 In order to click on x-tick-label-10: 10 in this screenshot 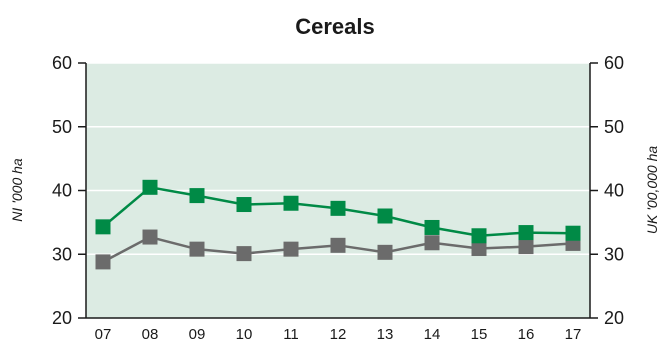, I will do `click(244, 334)`.